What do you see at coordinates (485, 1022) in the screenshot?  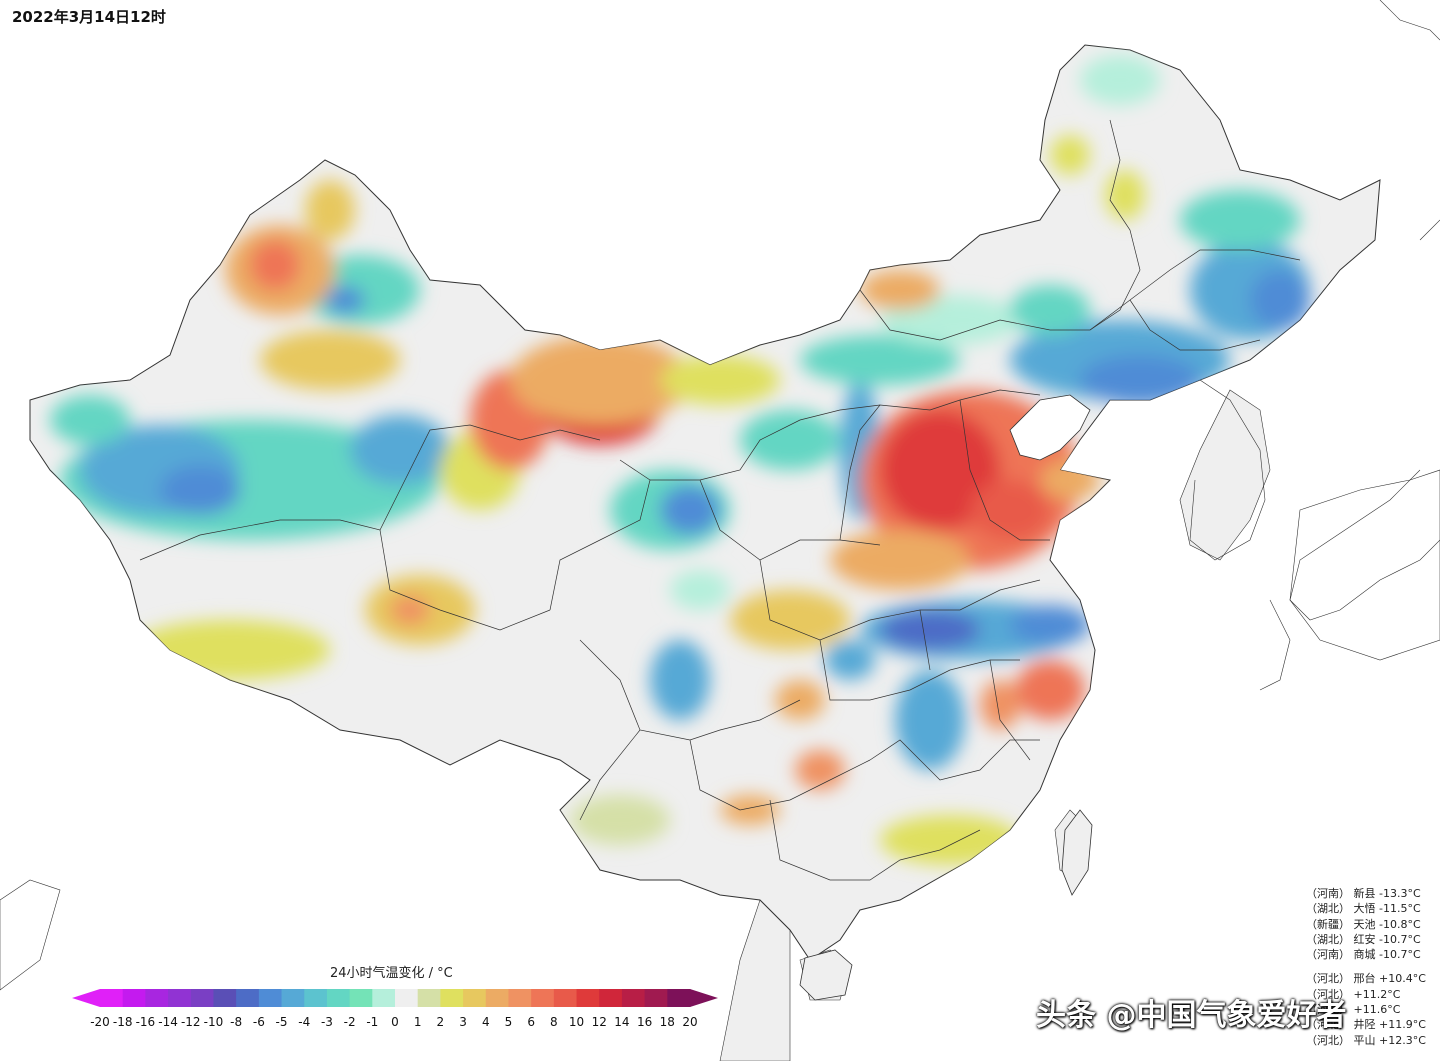 I see `legend-tick: 4` at bounding box center [485, 1022].